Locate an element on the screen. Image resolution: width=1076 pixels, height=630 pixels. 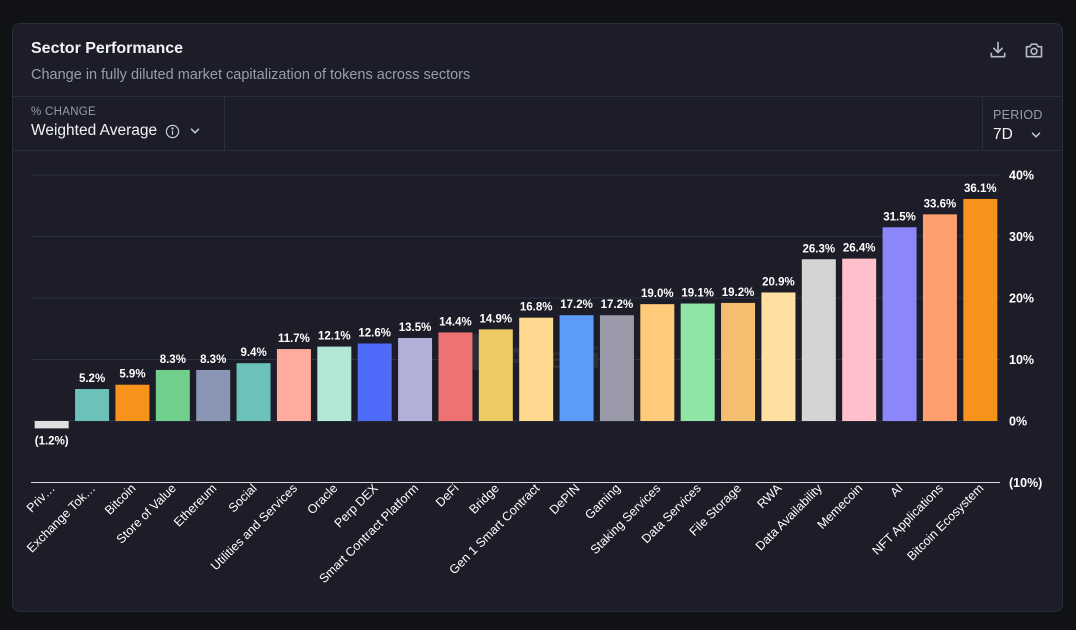
x-tick-label: Oracle is located at coordinates (322, 499).